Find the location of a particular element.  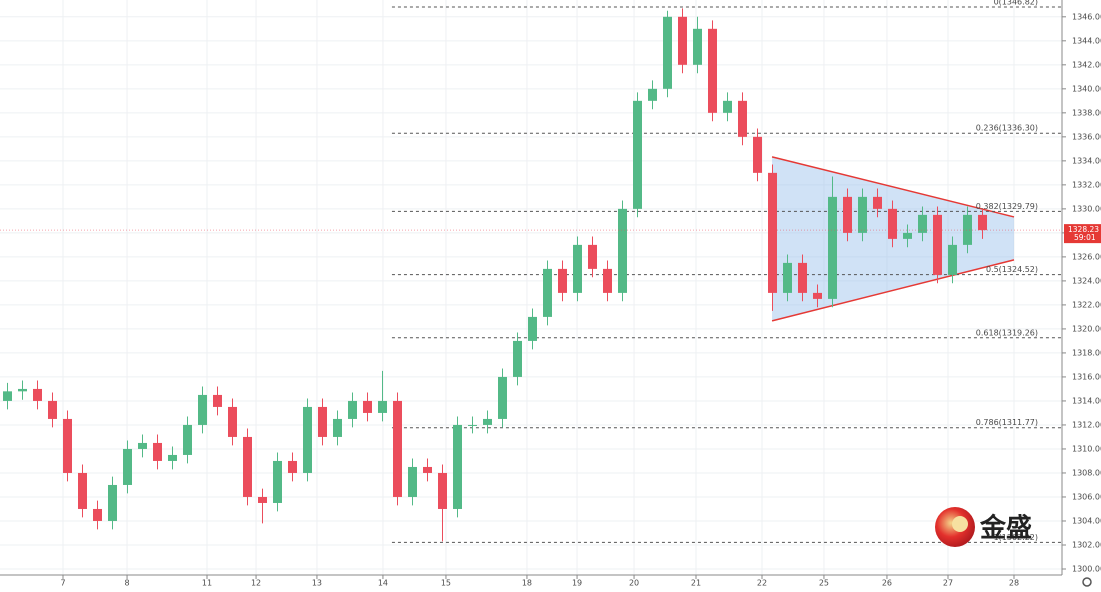

logo: 金盛 is located at coordinates (983, 527).